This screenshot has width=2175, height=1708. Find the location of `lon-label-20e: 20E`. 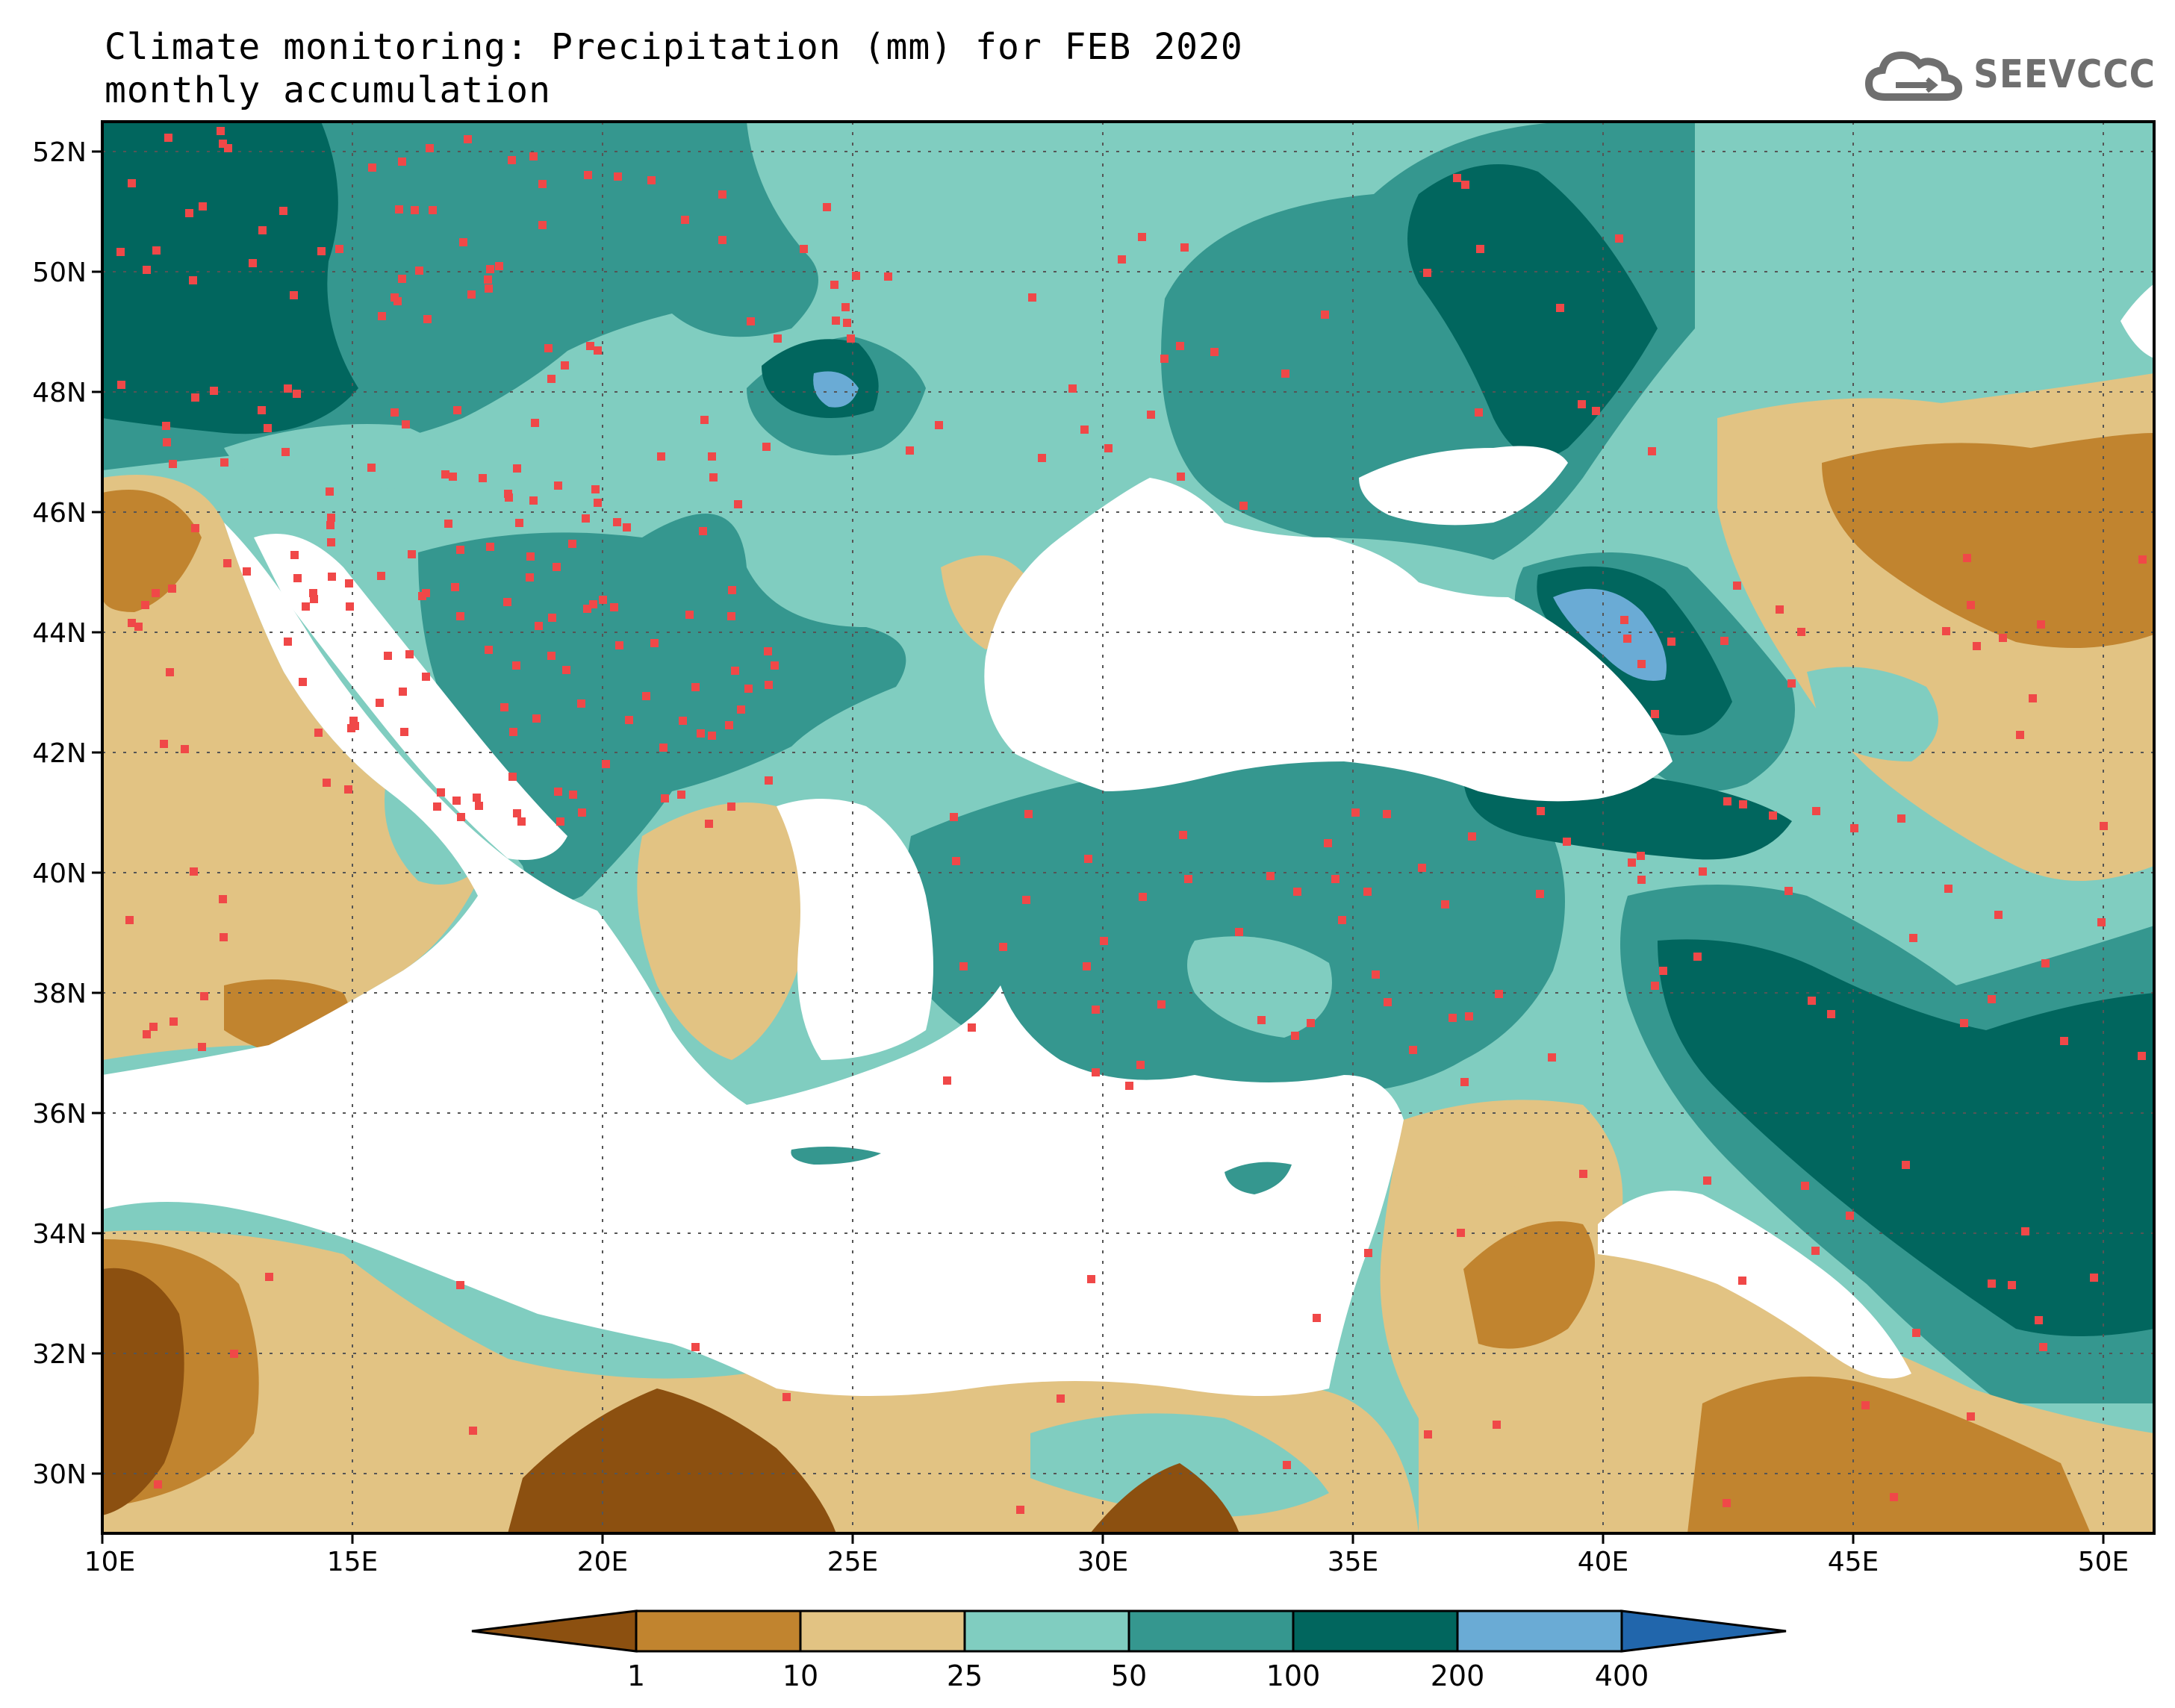

lon-label-20e: 20E is located at coordinates (603, 1562).